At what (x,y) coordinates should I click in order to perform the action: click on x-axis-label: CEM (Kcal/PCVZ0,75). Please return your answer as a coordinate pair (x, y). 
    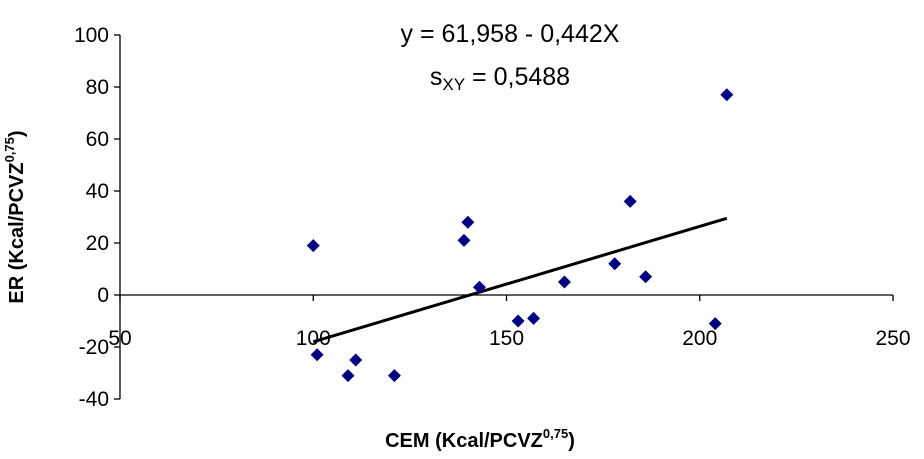
    Looking at the image, I should click on (480, 439).